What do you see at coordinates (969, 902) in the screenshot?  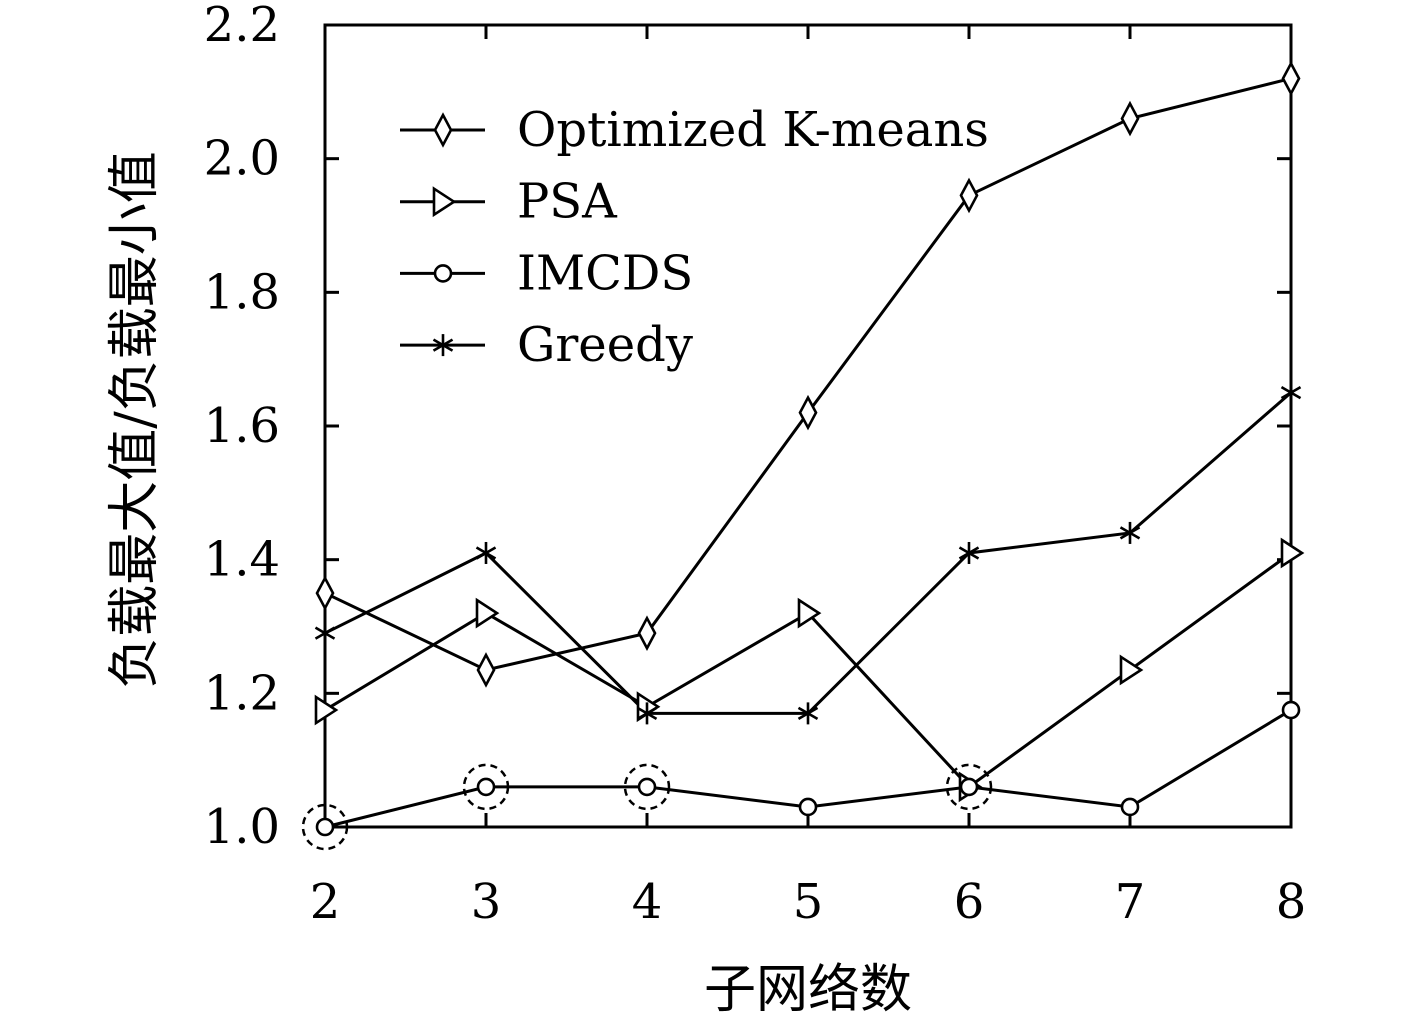 I see `x-tick-label: 6` at bounding box center [969, 902].